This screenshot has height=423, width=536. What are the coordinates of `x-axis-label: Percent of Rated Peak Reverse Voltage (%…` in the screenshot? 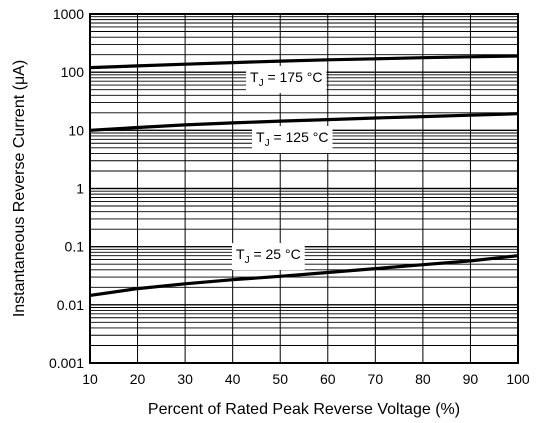 It's located at (304, 409).